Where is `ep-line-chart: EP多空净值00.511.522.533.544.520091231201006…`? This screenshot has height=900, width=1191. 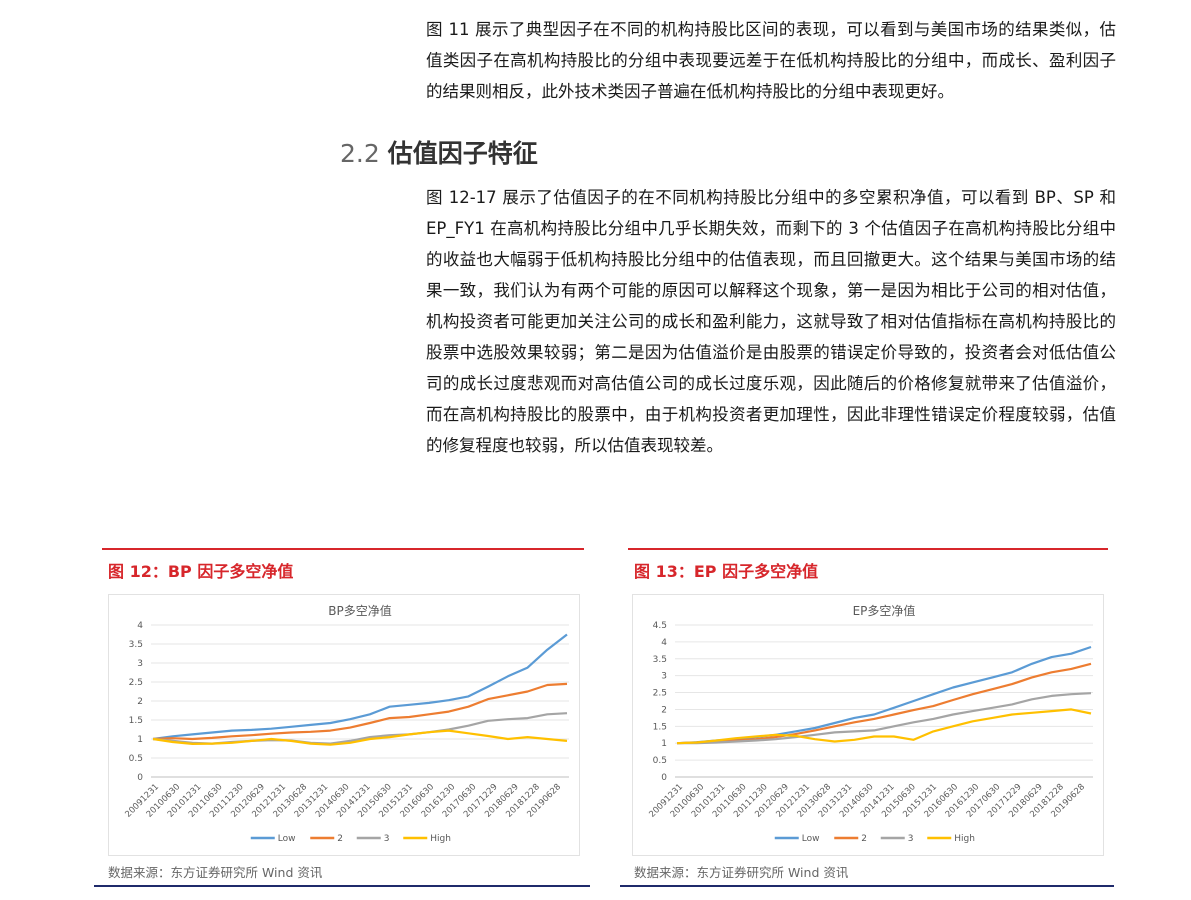 ep-line-chart: EP多空净值00.511.522.533.544.520091231201006… is located at coordinates (870, 723).